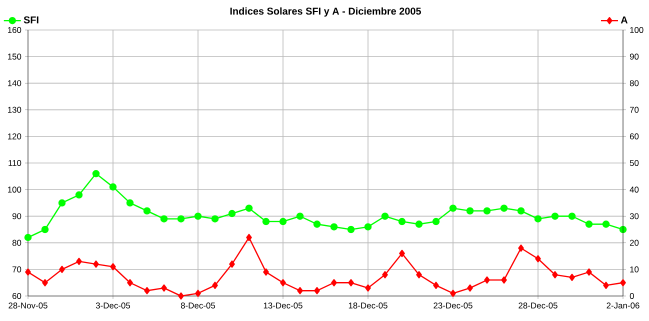 The width and height of the screenshot is (649, 321). Describe the element at coordinates (15, 57) in the screenshot. I see `y-tick-label: 150` at that location.